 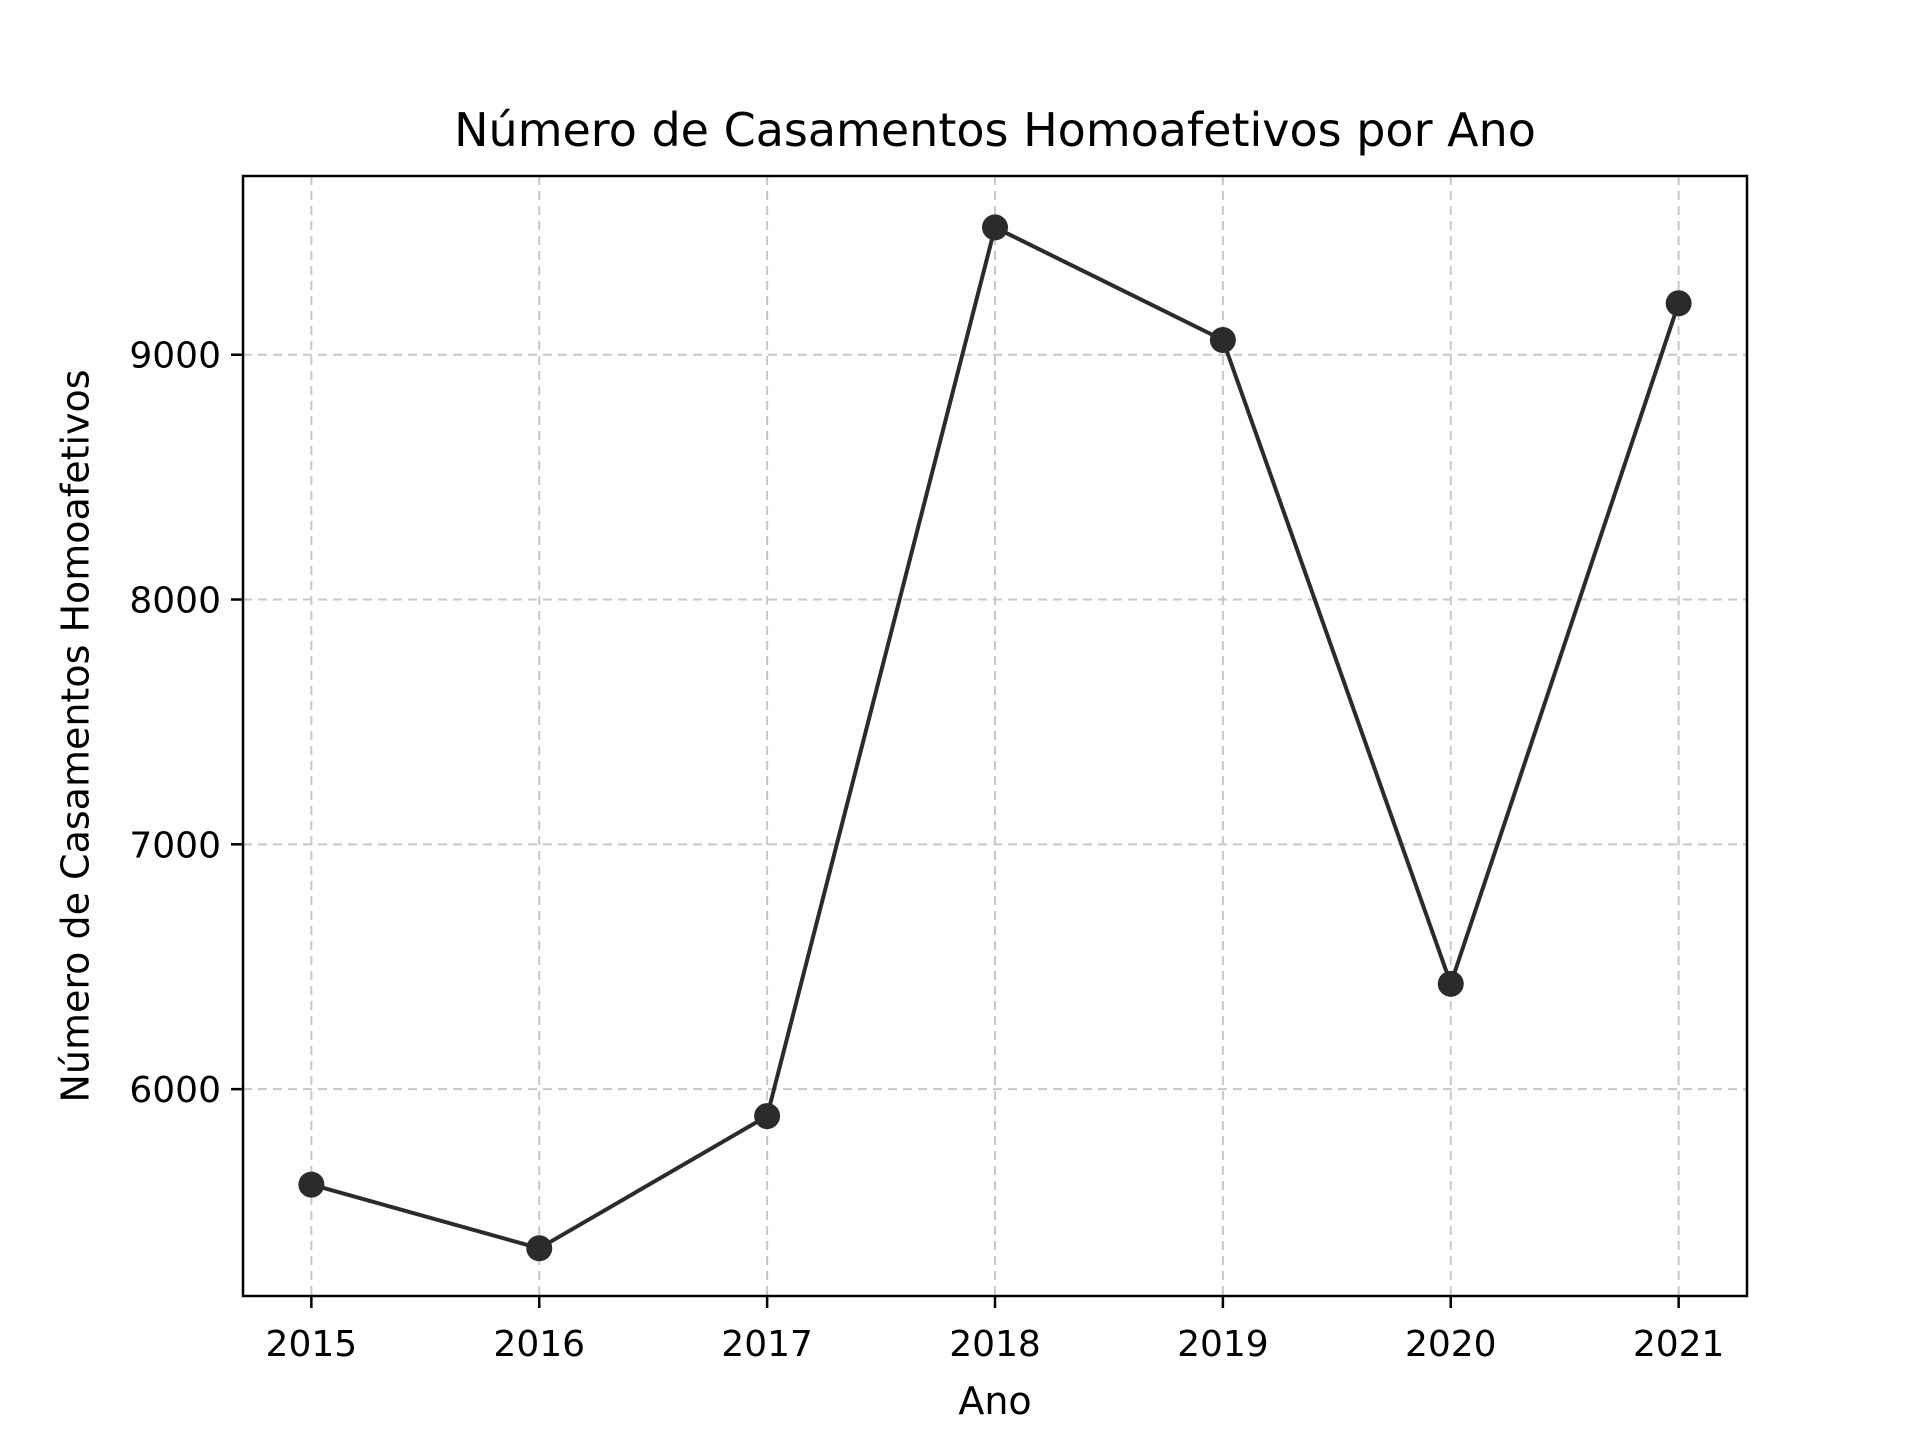 I want to click on y-tick-label: 8000, so click(x=175, y=601).